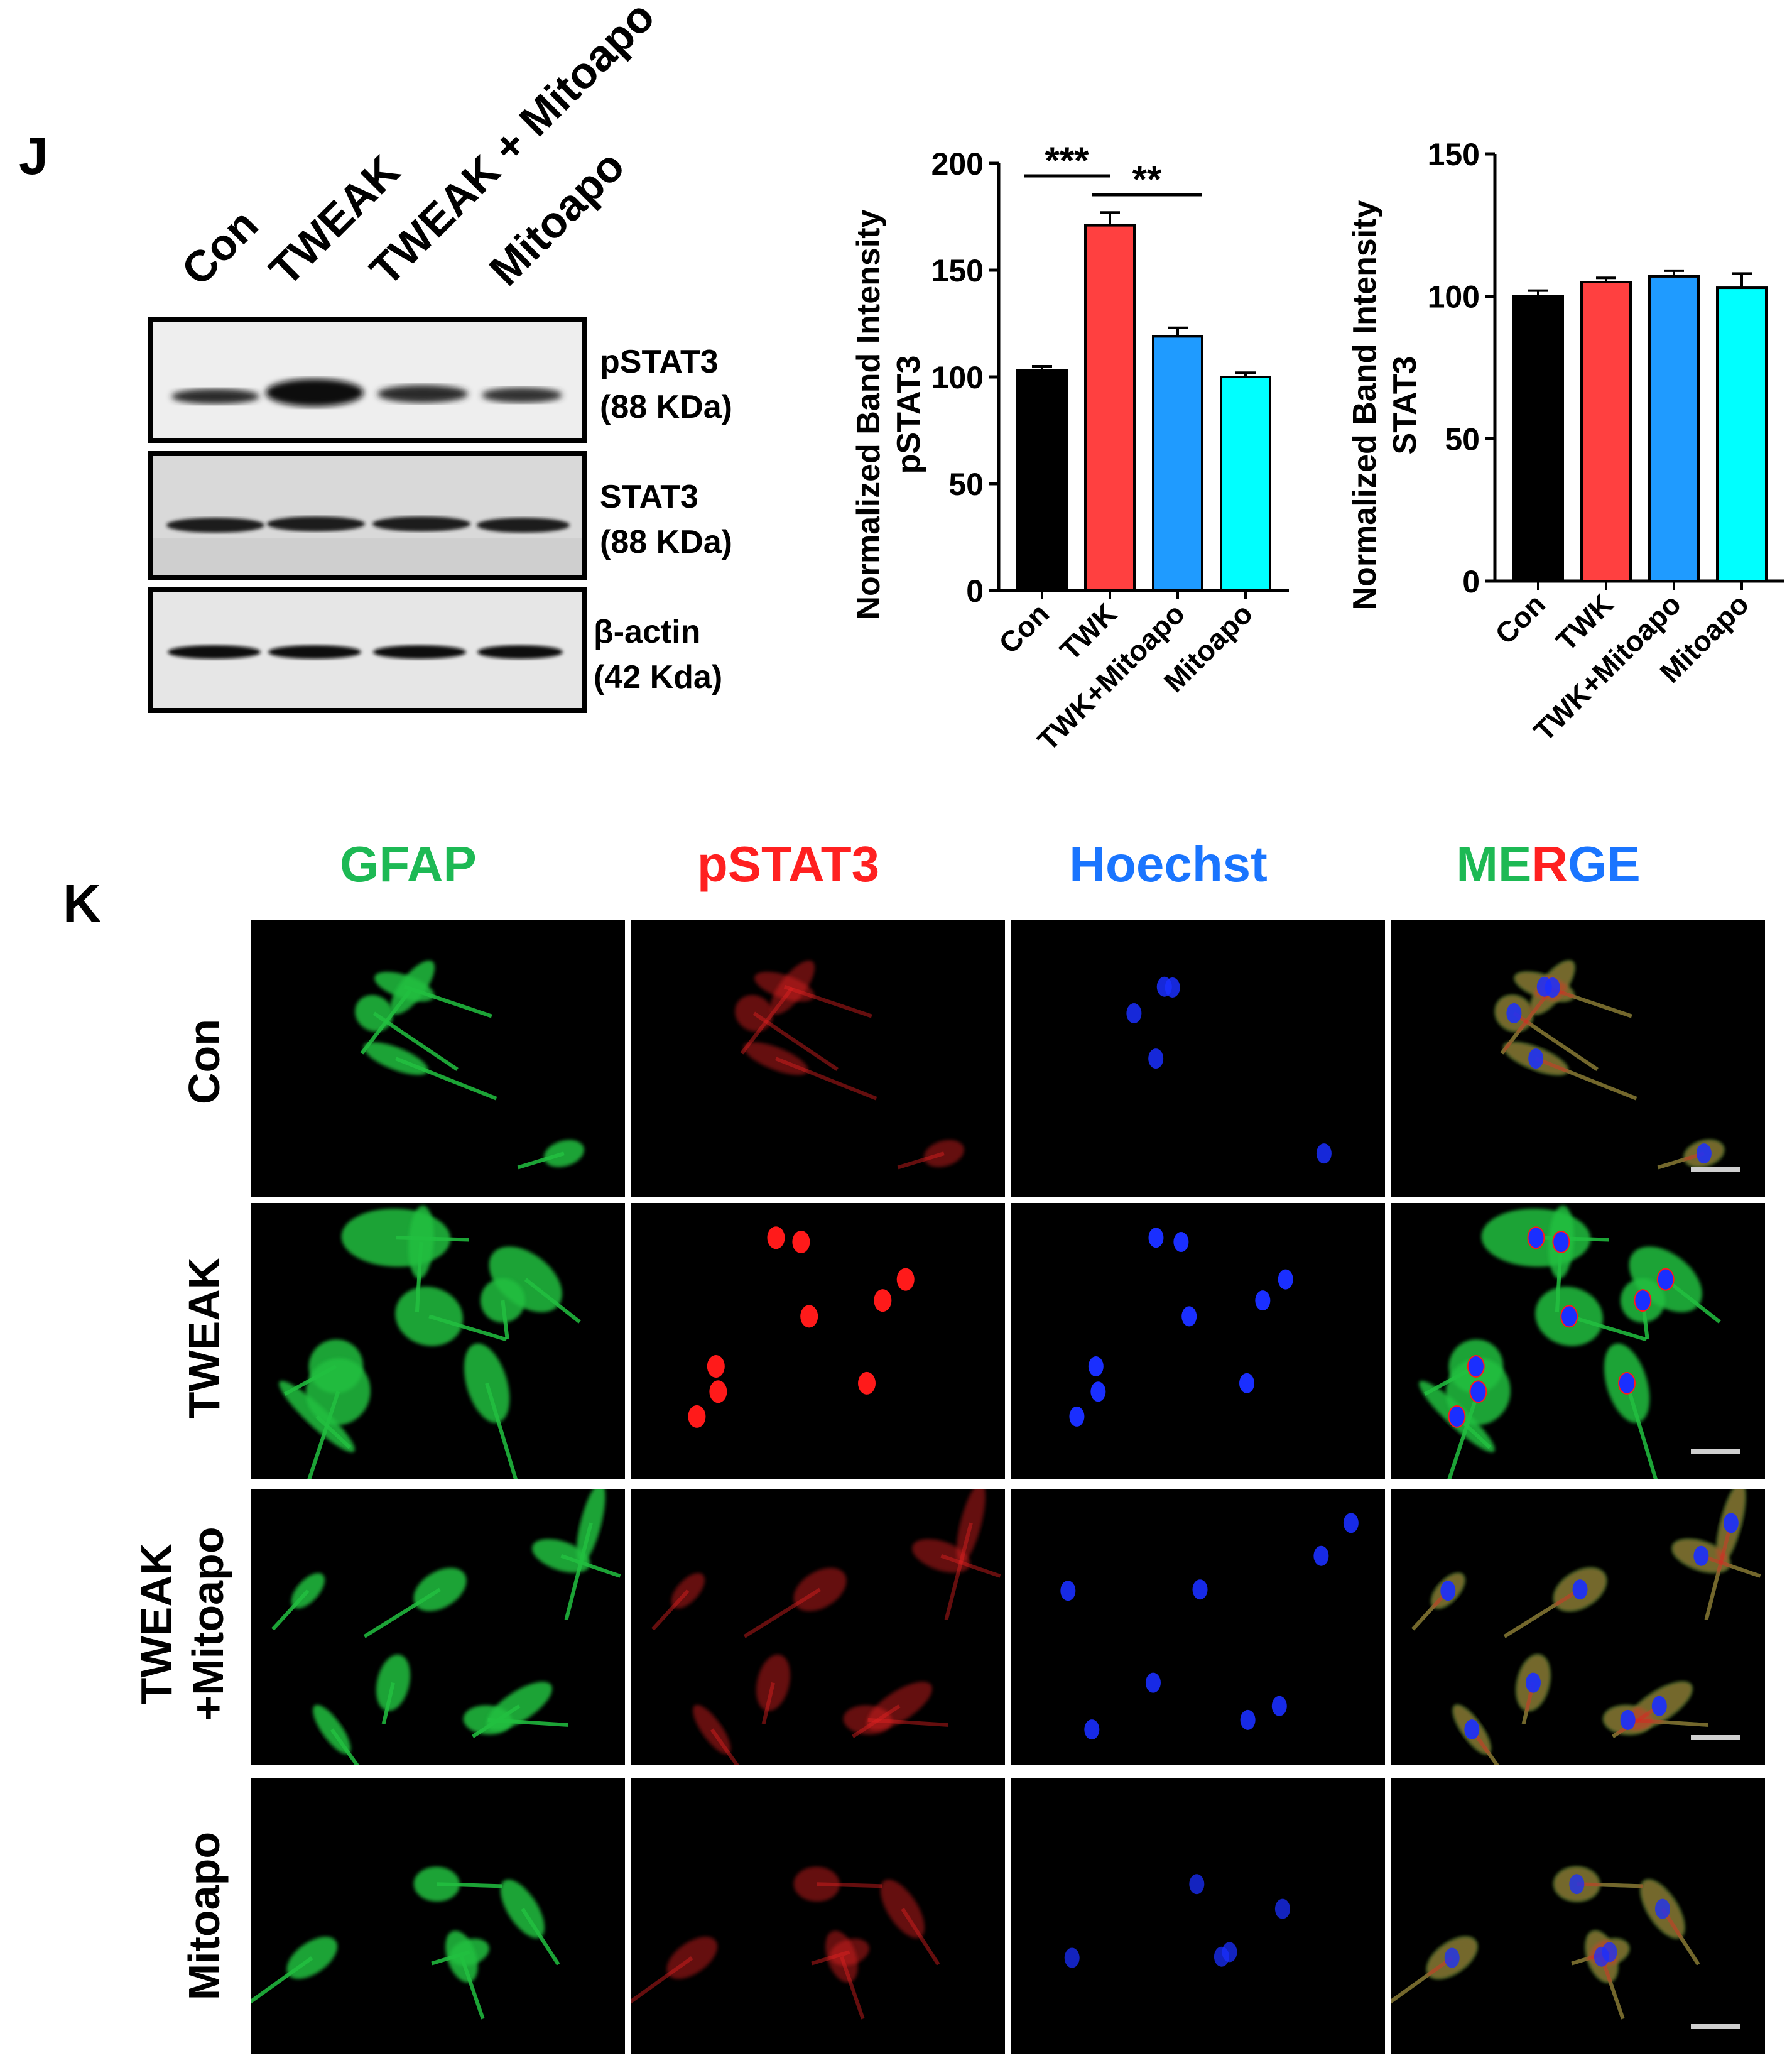 The height and width of the screenshot is (2058, 1792). I want to click on lane-label-con: Con, so click(220, 247).